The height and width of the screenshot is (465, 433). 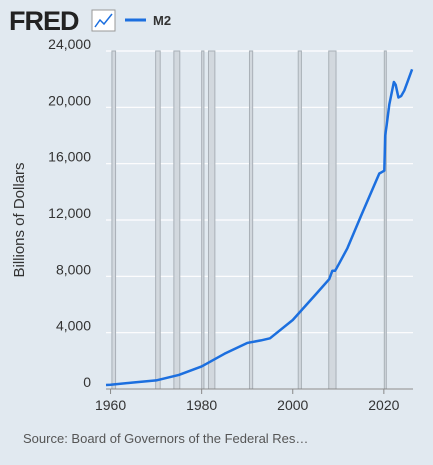 I want to click on x-tick-label: 2000, so click(x=292, y=405).